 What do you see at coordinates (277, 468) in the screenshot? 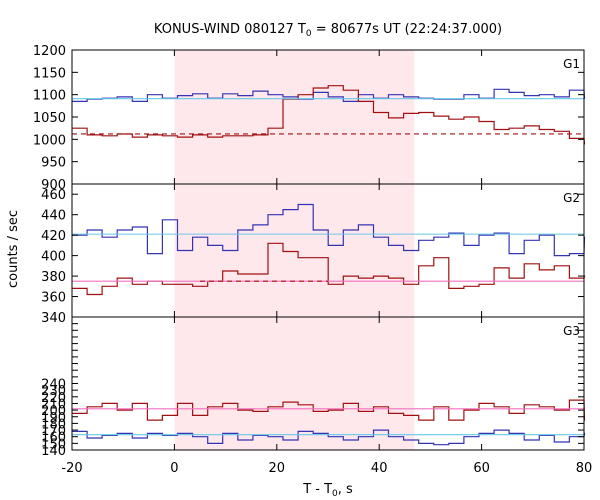
I see `x-tick-label: 20` at bounding box center [277, 468].